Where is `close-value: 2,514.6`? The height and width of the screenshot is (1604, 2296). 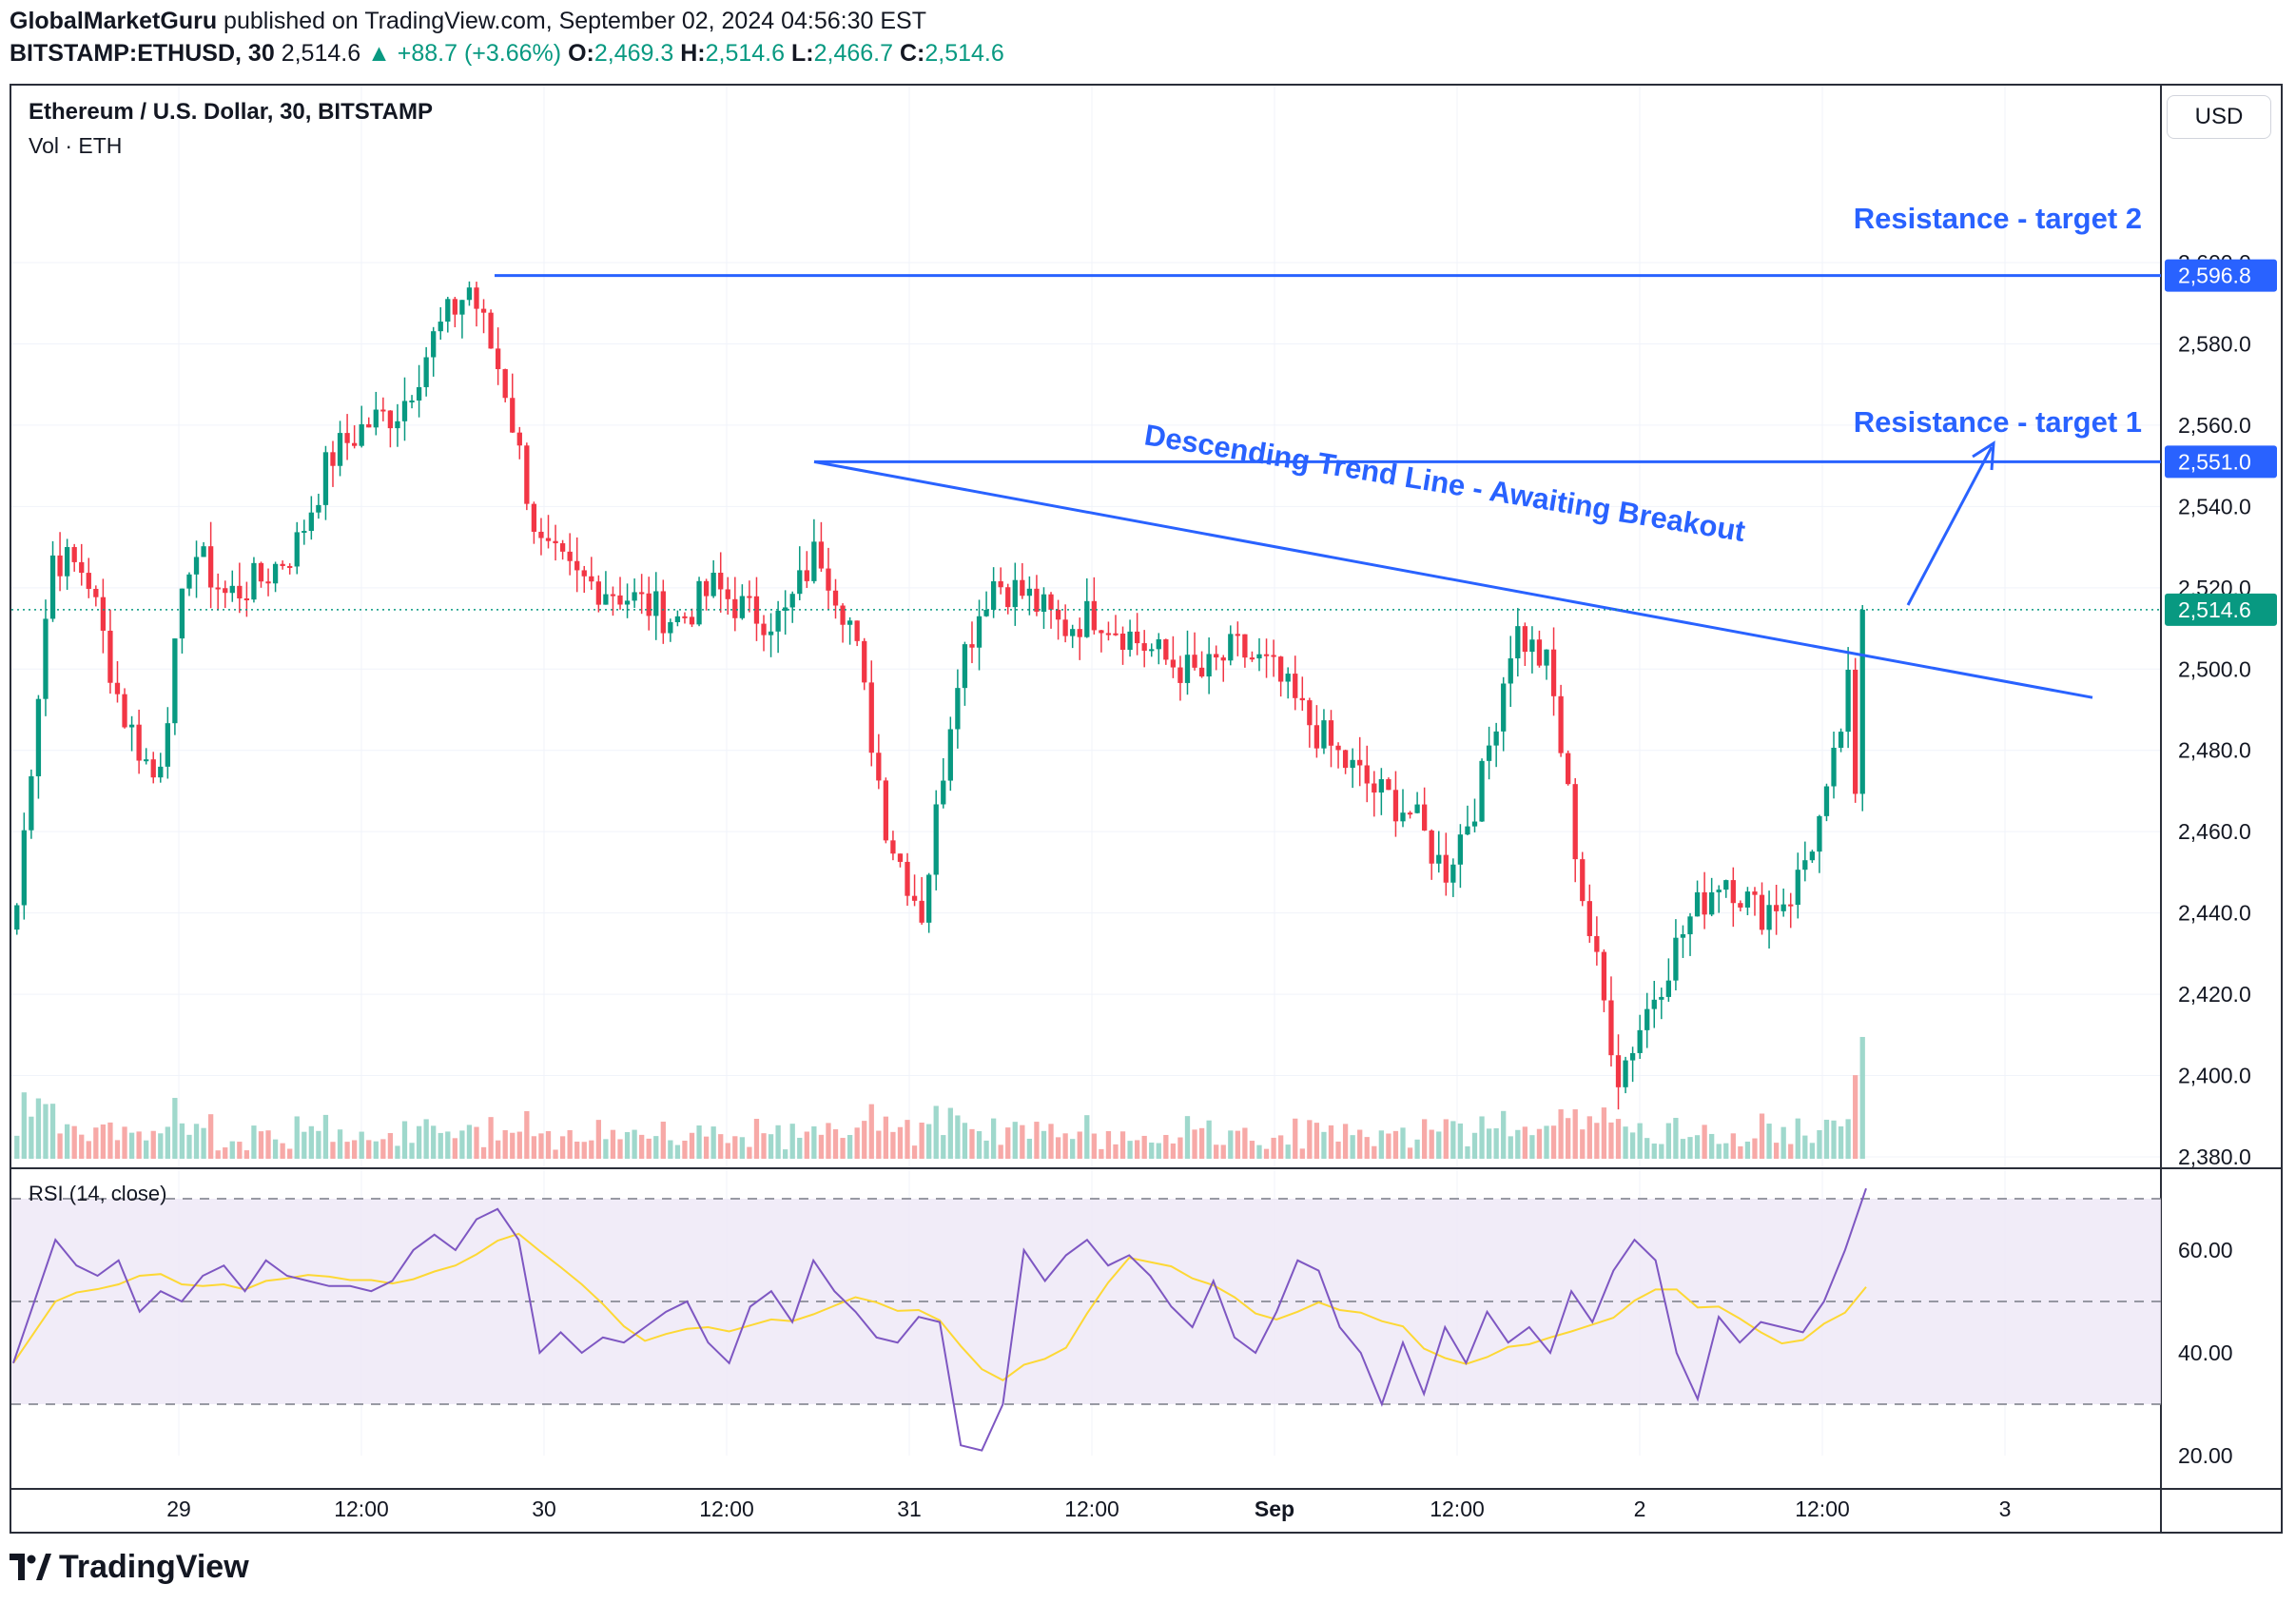
close-value: 2,514.6 is located at coordinates (964, 53).